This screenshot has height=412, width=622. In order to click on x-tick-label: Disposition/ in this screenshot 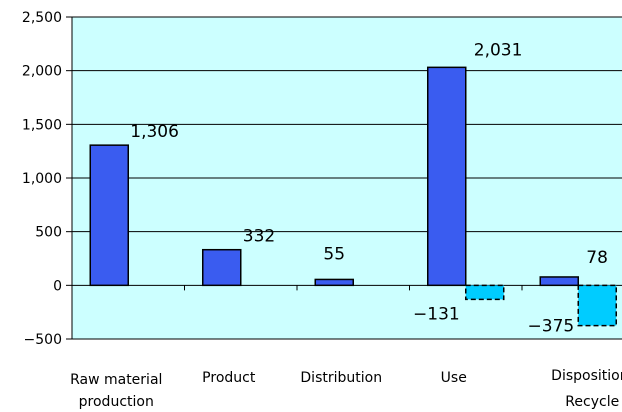, I will do `click(586, 376)`.